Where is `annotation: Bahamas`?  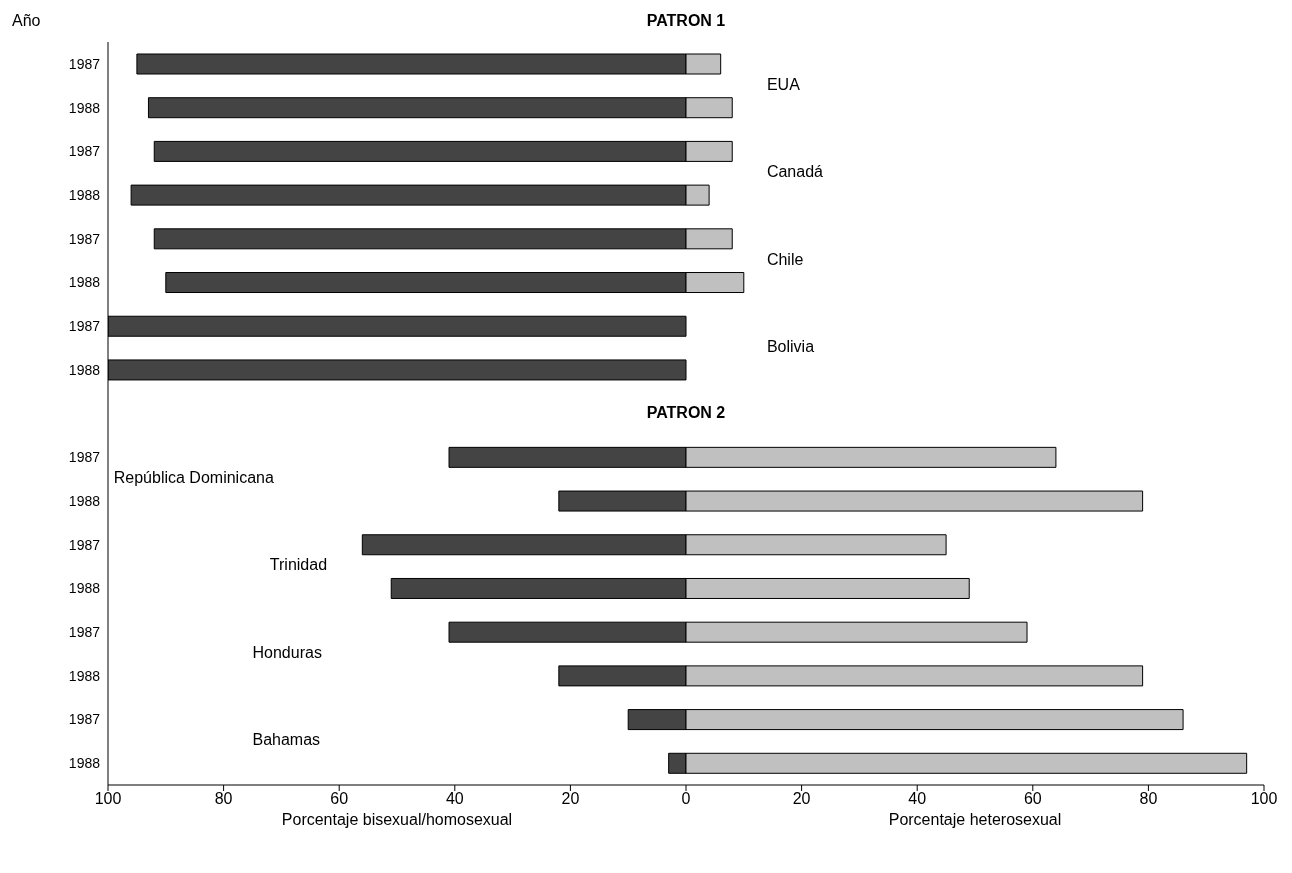 annotation: Bahamas is located at coordinates (286, 740).